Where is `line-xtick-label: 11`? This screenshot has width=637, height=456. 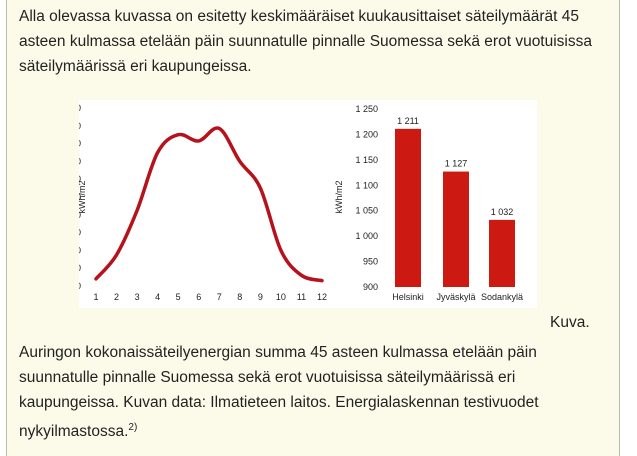 line-xtick-label: 11 is located at coordinates (301, 297).